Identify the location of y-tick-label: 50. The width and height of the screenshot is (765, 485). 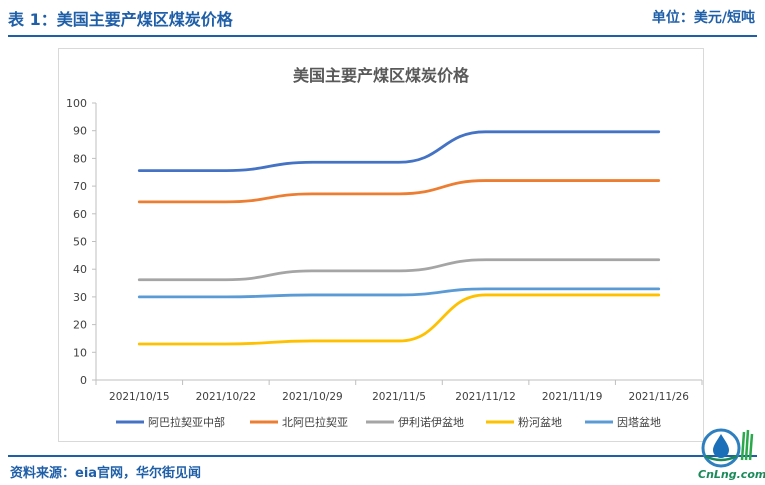
(80, 242).